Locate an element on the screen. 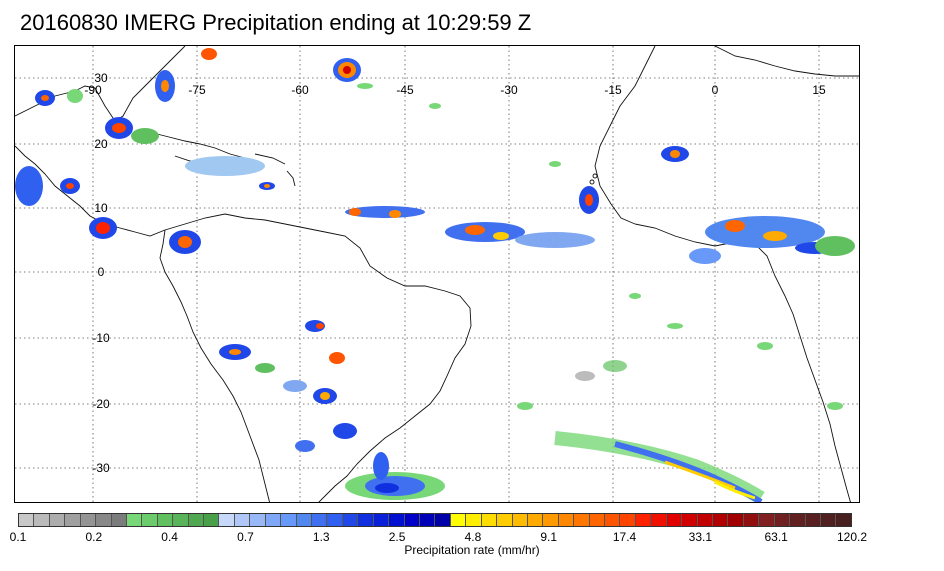  colorbar-tick-label: 1.3 is located at coordinates (321, 537).